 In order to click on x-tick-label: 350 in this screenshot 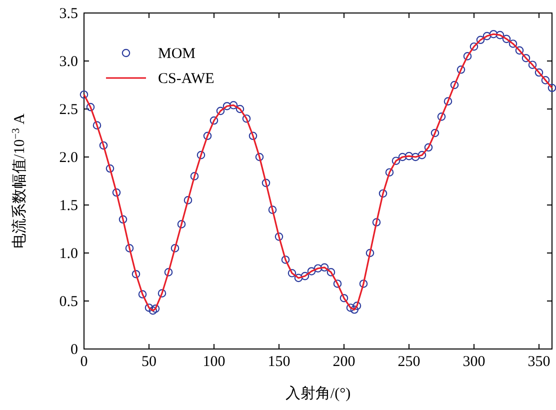, I will do `click(539, 362)`.